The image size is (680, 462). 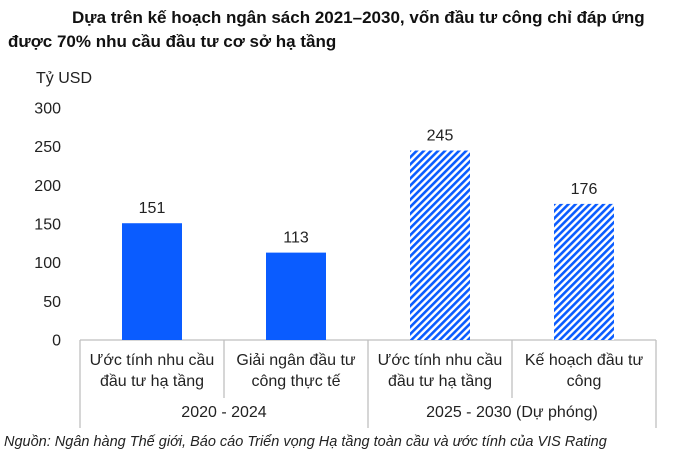 What do you see at coordinates (584, 360) in the screenshot?
I see `category-label: Kế hoạch đầu tư` at bounding box center [584, 360].